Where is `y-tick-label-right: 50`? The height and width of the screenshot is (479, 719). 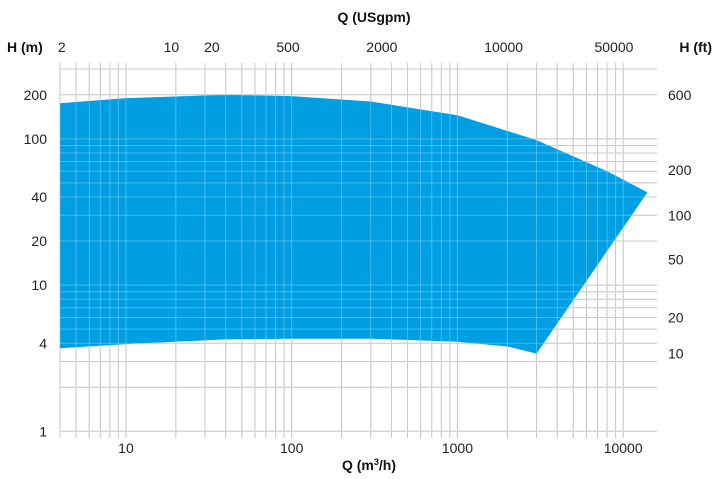
y-tick-label-right: 50 is located at coordinates (676, 259).